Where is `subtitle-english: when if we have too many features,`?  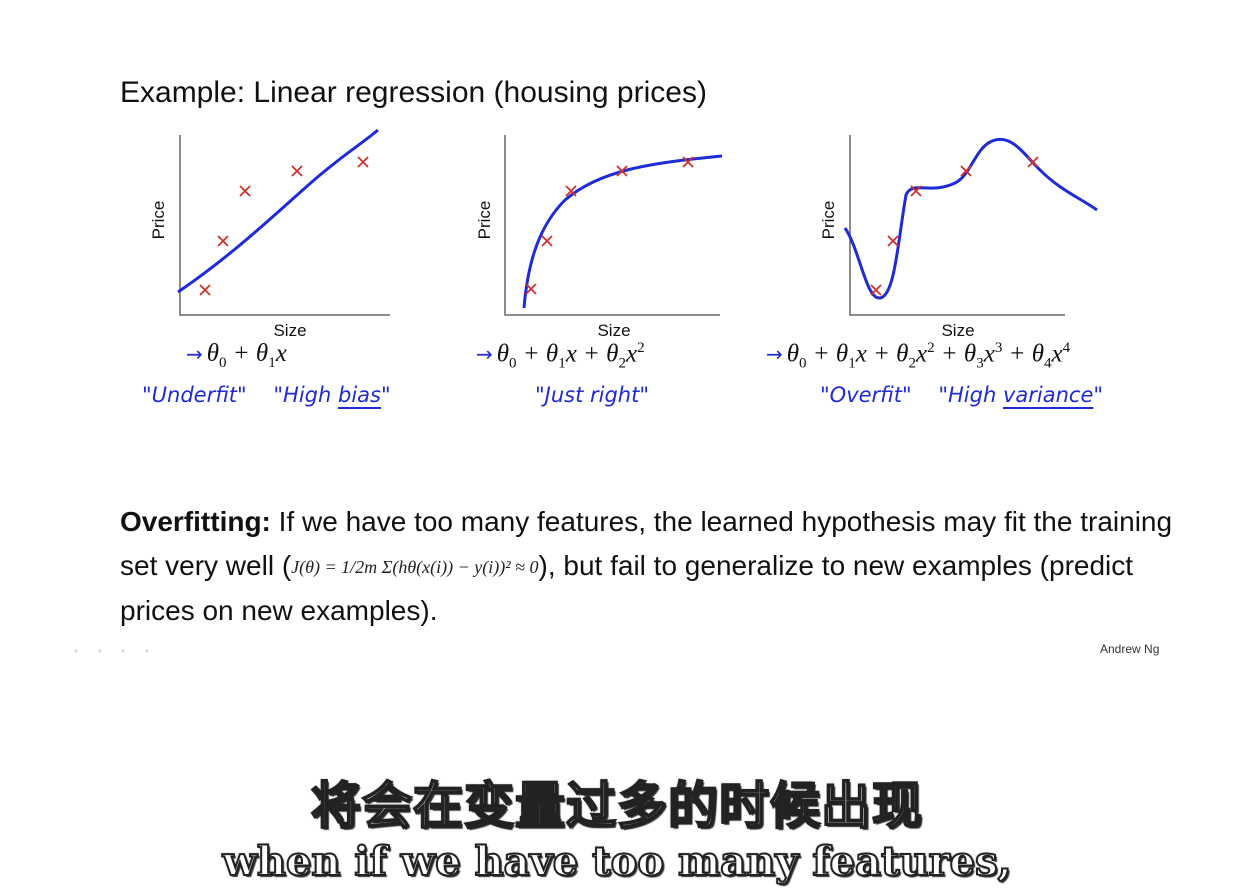 subtitle-english: when if we have too many features, is located at coordinates (616, 861).